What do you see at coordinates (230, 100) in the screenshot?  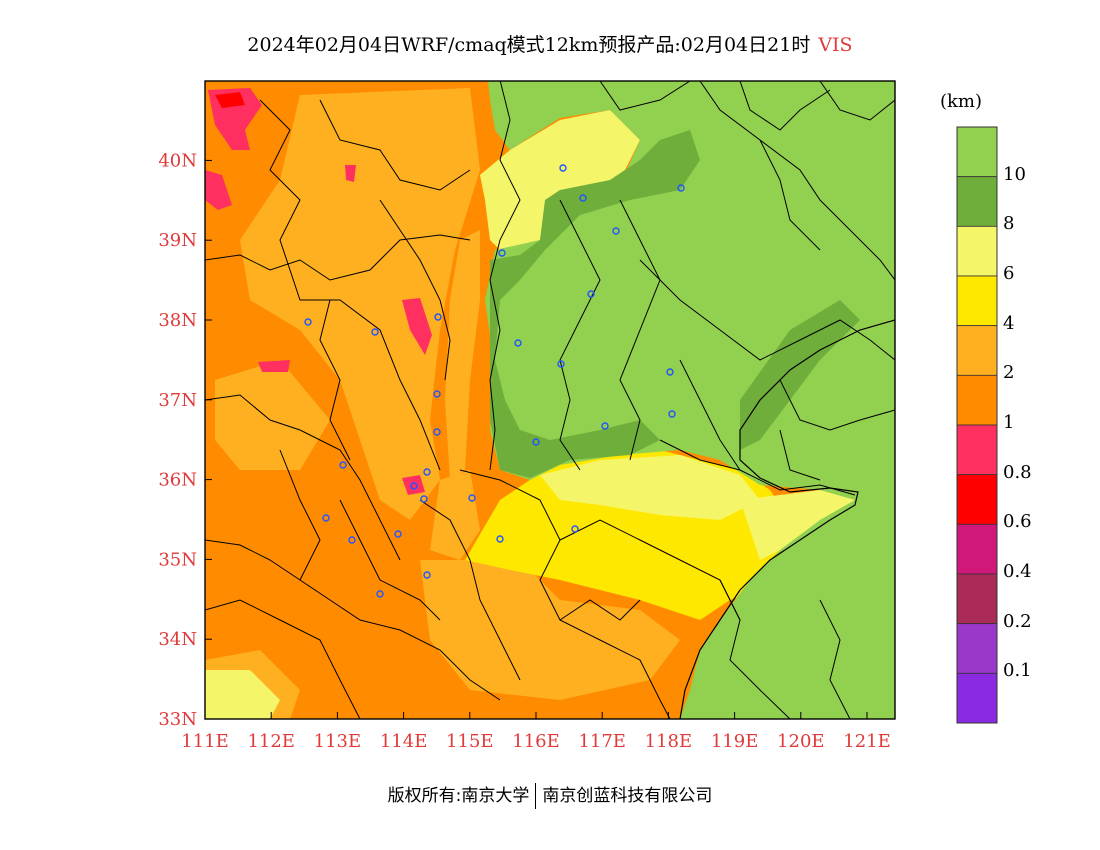 I see `field-deep-red` at bounding box center [230, 100].